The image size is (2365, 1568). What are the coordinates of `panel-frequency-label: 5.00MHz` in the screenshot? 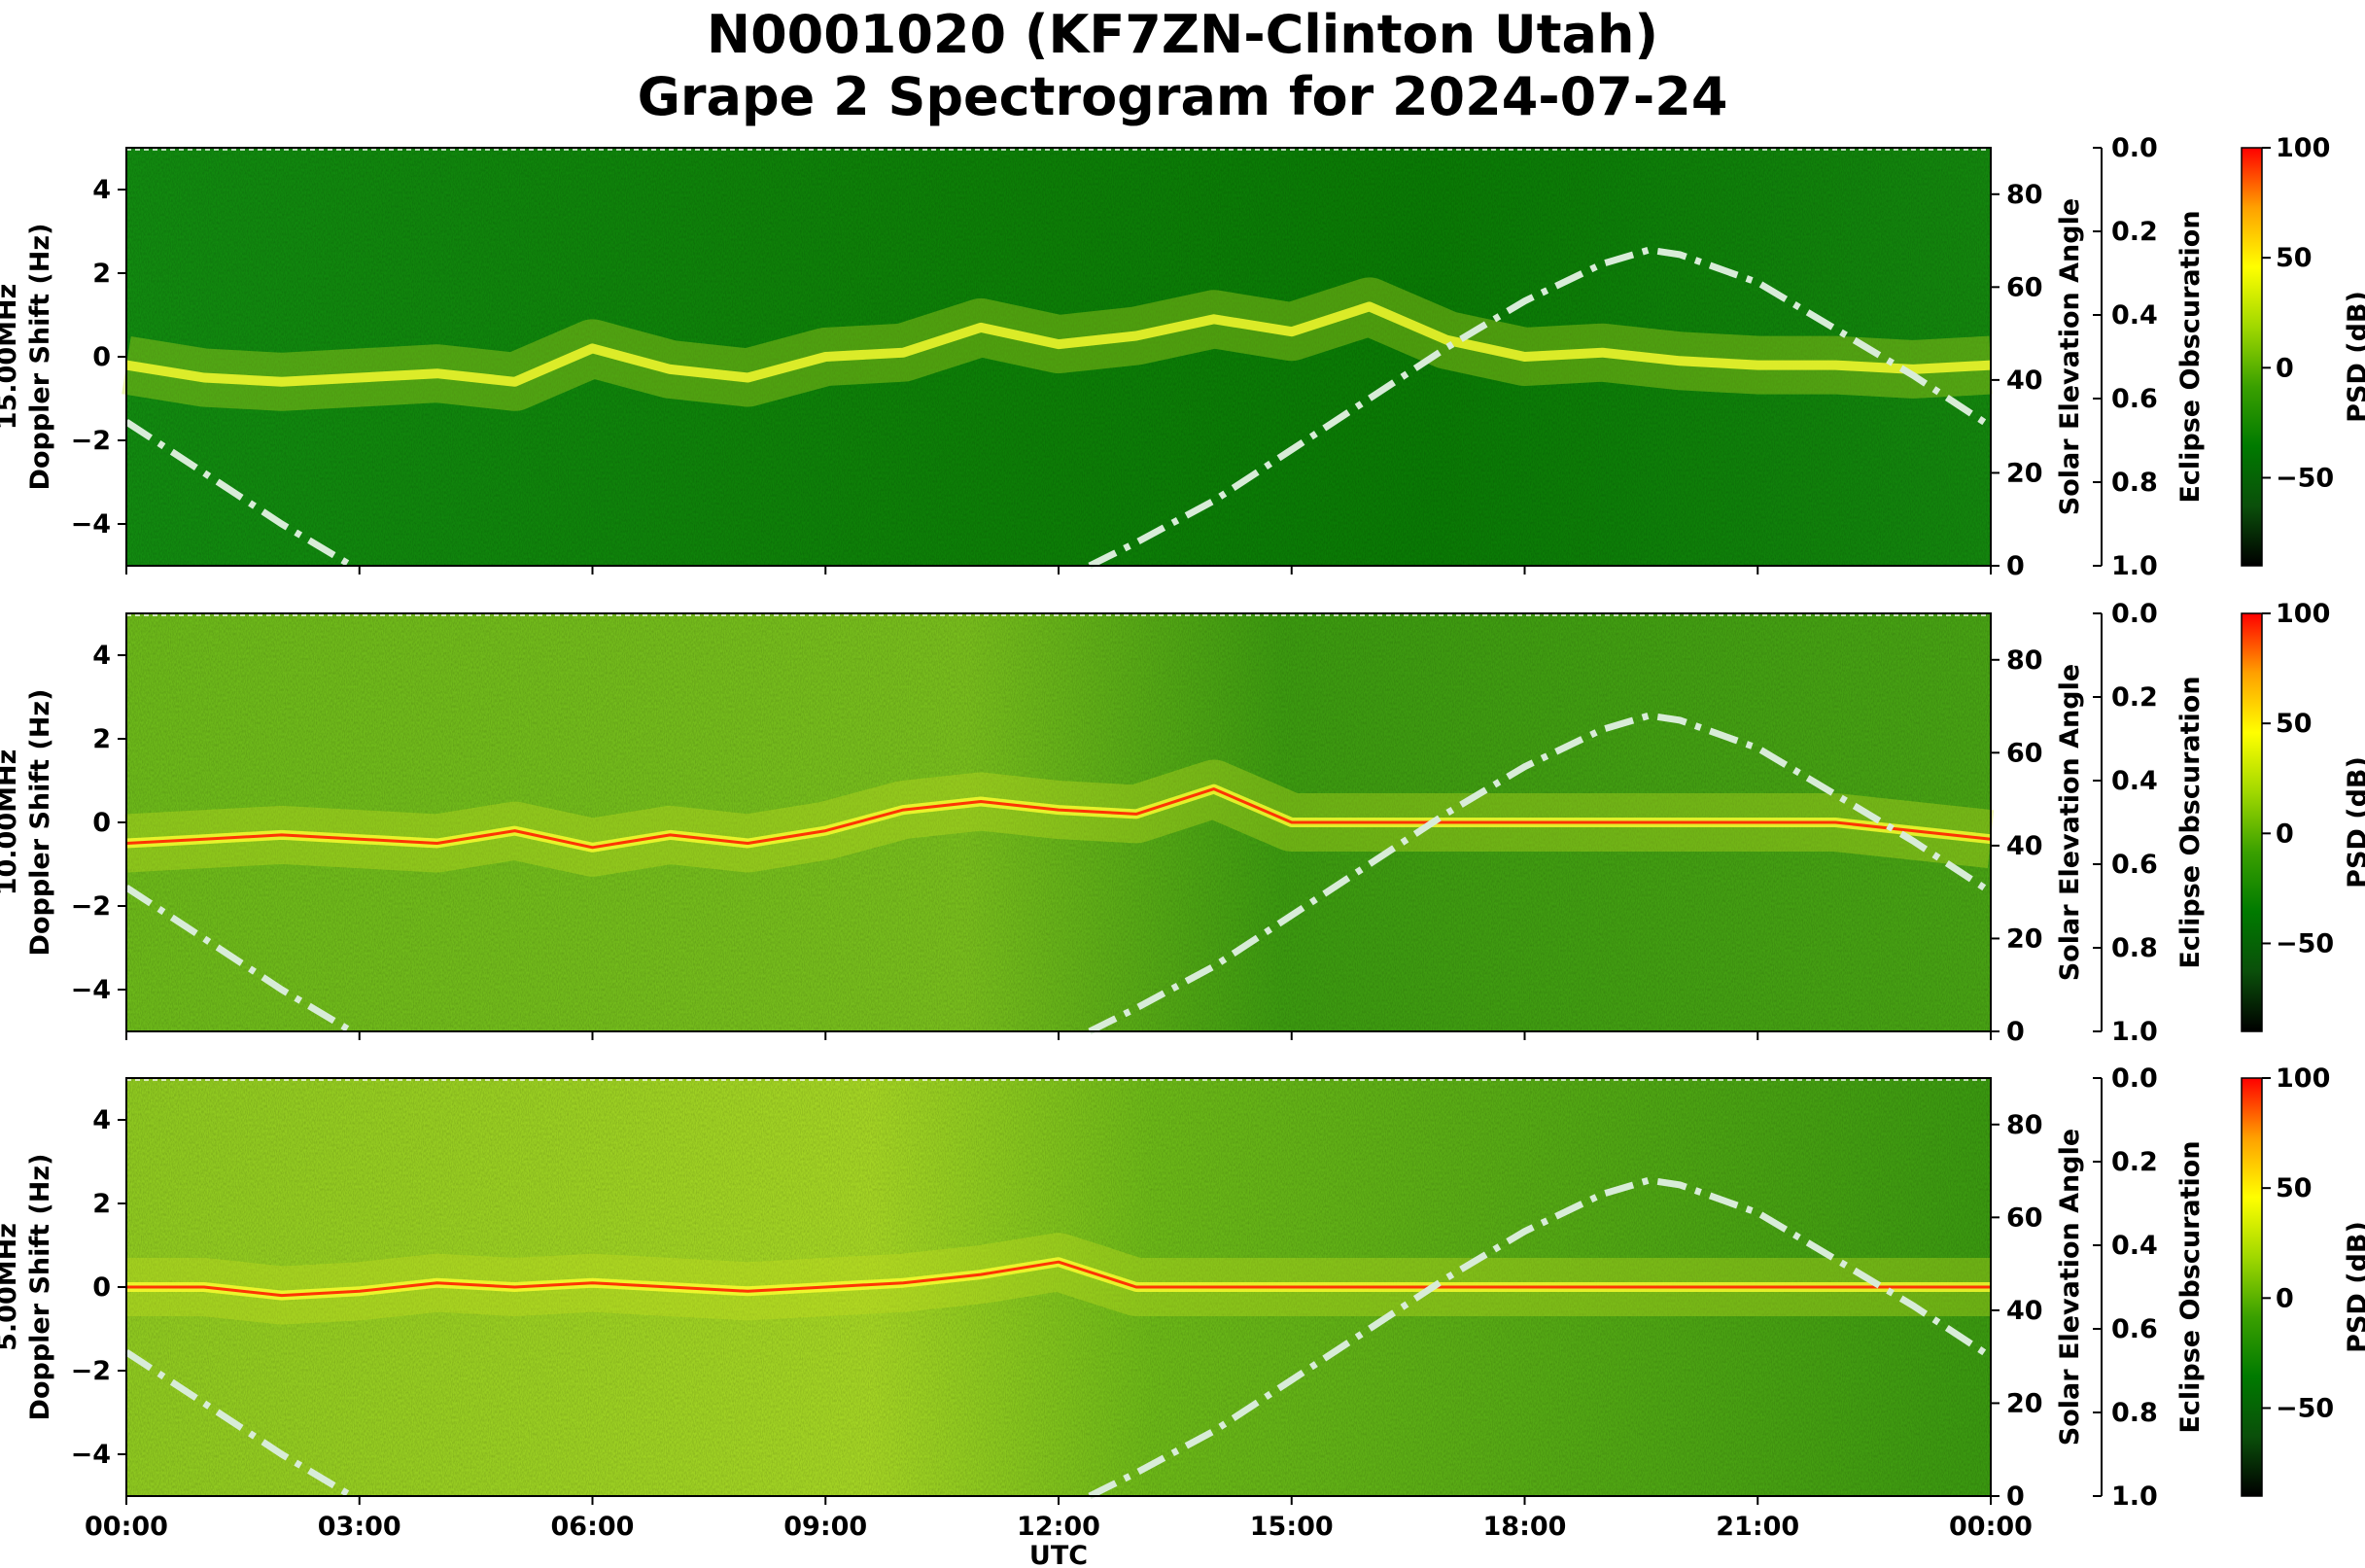 It's located at (11, 1287).